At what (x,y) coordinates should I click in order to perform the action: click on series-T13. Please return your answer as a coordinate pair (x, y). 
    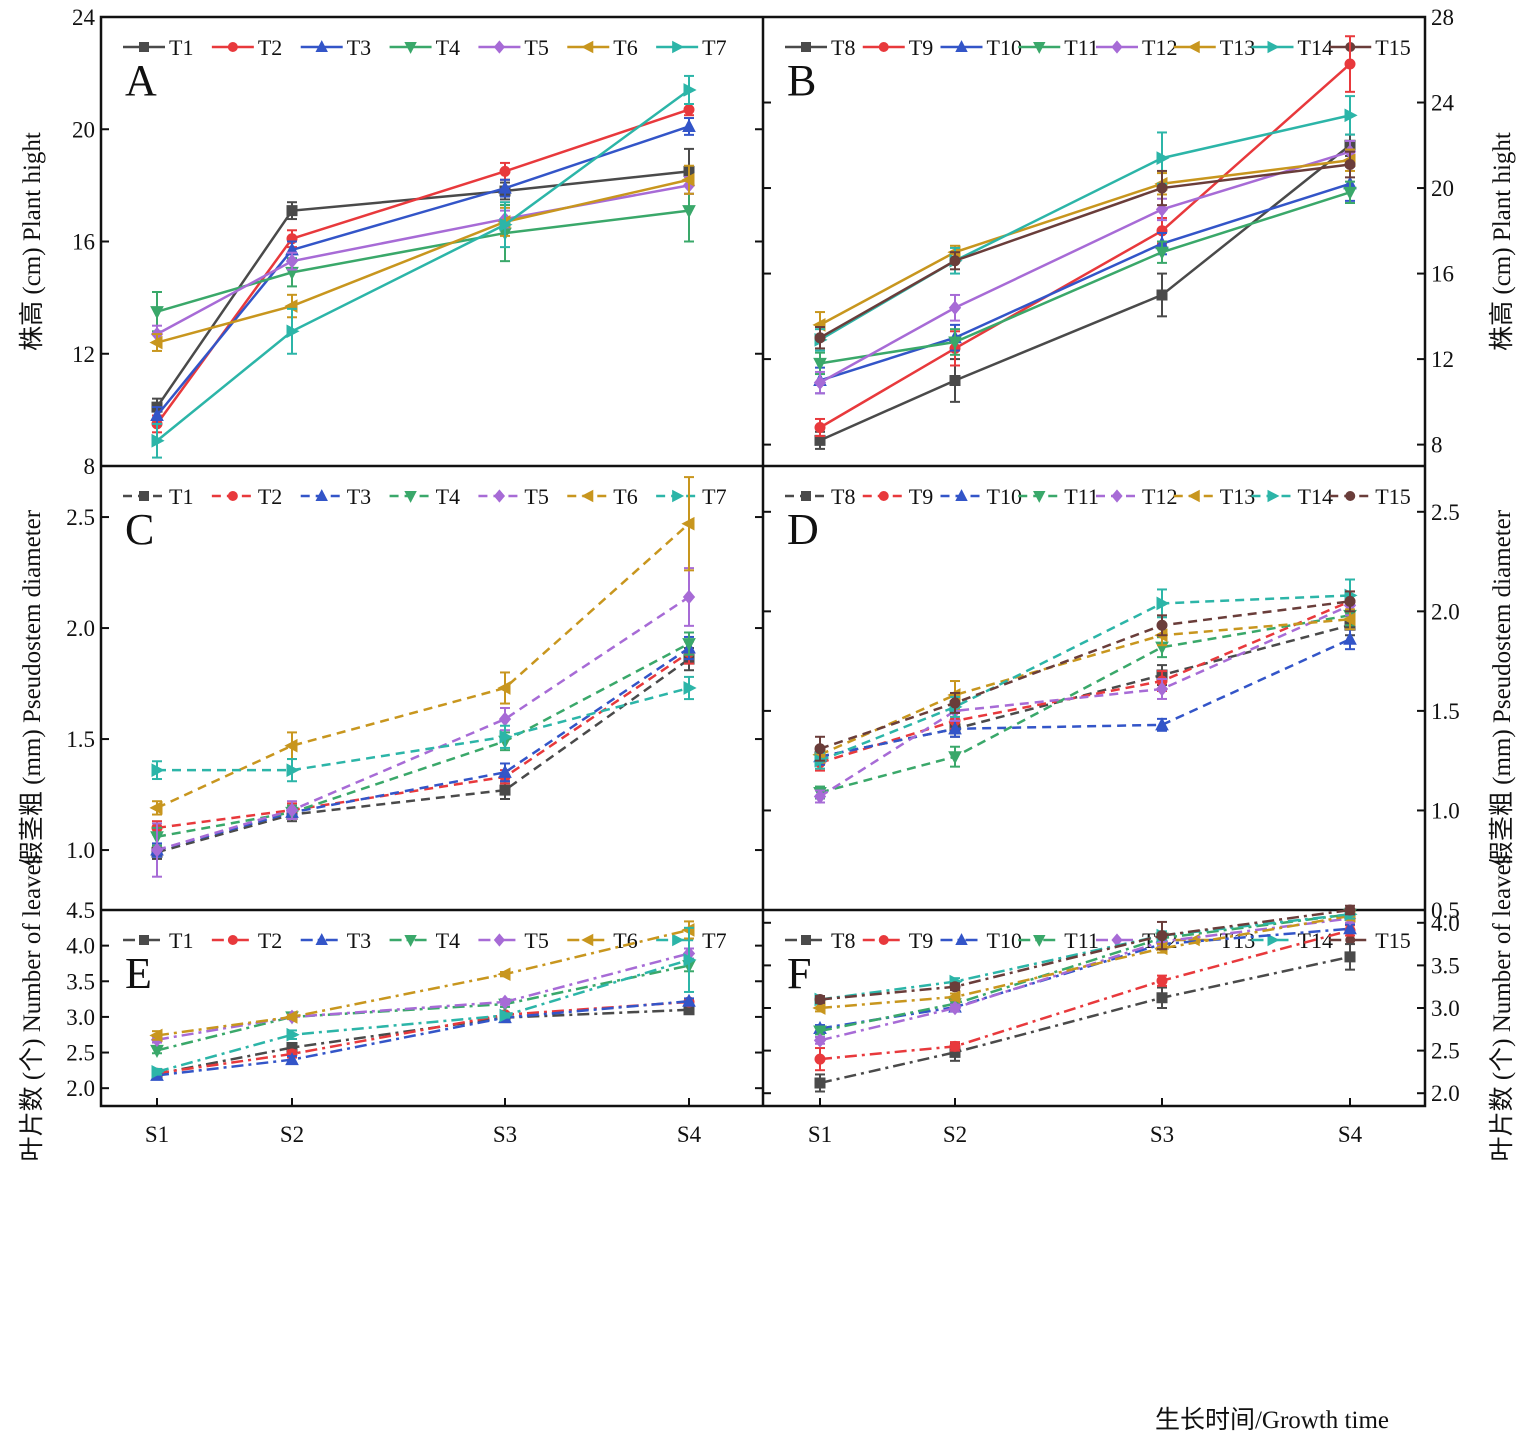
    Looking at the image, I should click on (1084, 962).